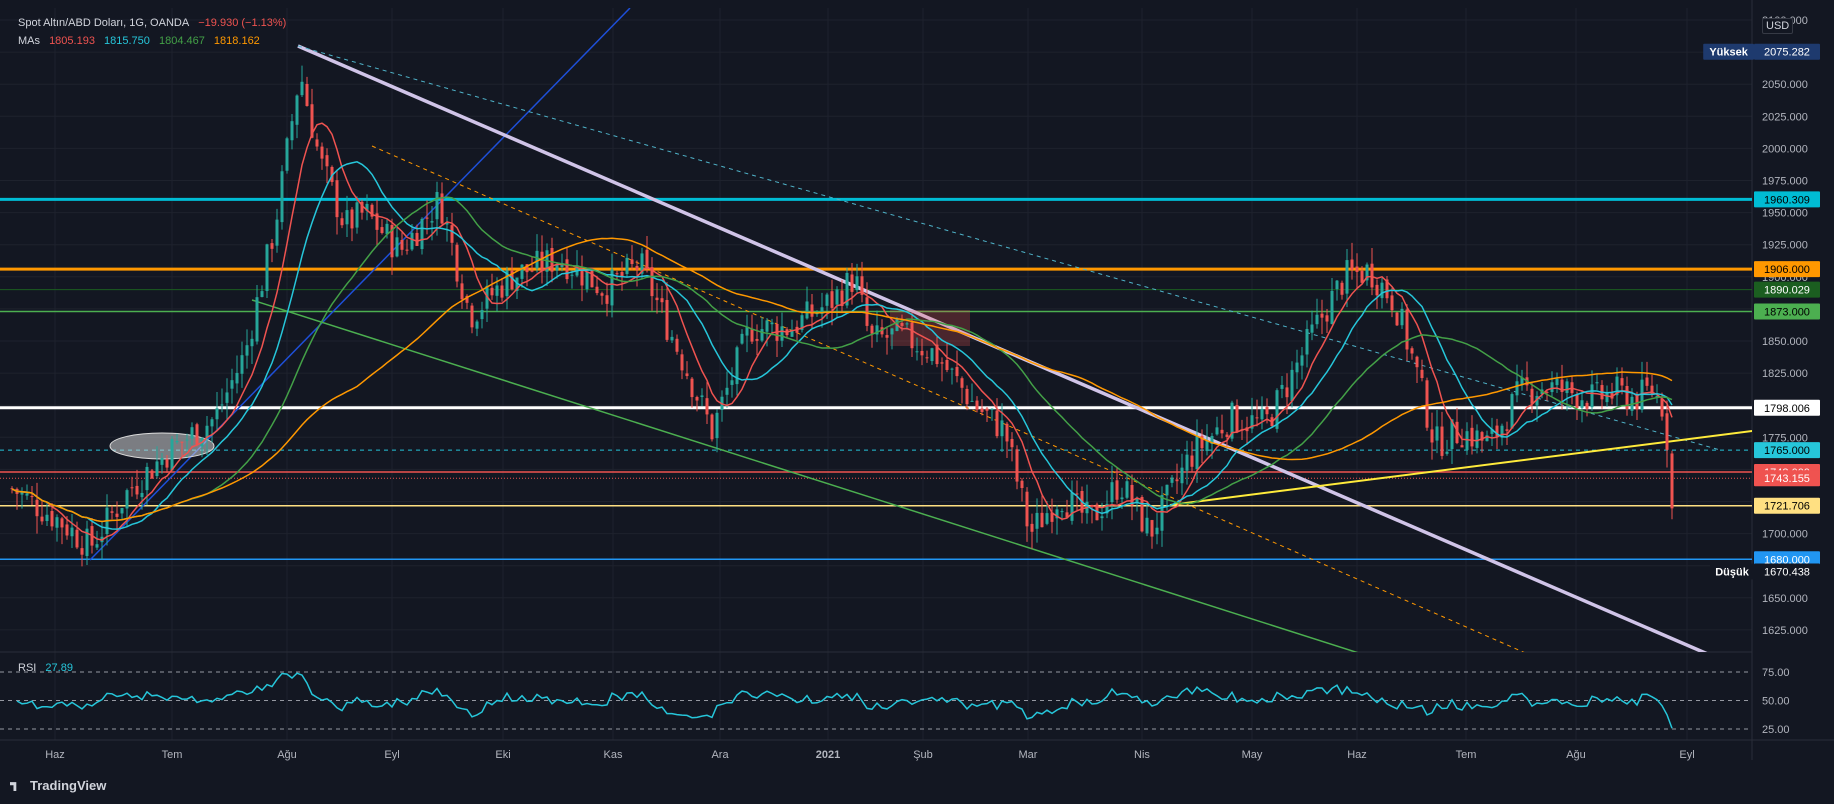 The image size is (1834, 804). What do you see at coordinates (1464, 468) in the screenshot?
I see `trend-line-yellow` at bounding box center [1464, 468].